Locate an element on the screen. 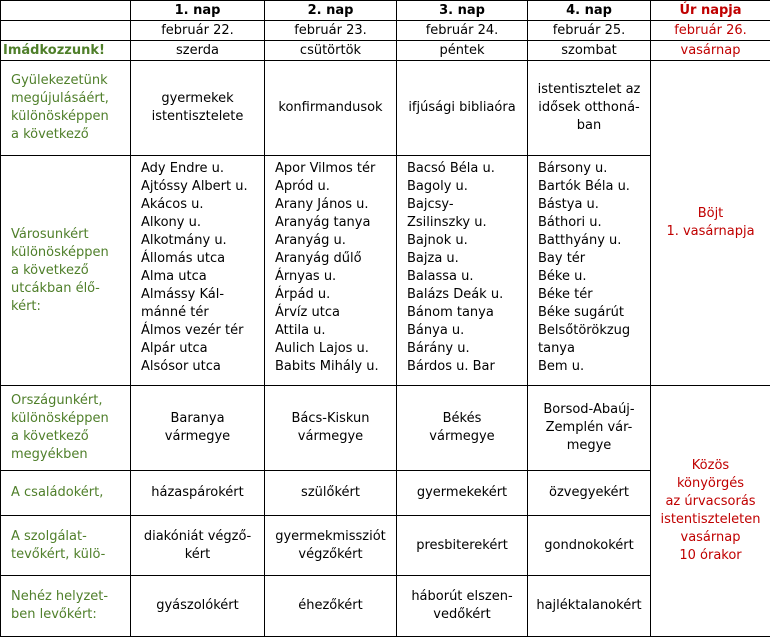 The height and width of the screenshot is (637, 770). prayer-cell: konfirmandusok is located at coordinates (331, 108).